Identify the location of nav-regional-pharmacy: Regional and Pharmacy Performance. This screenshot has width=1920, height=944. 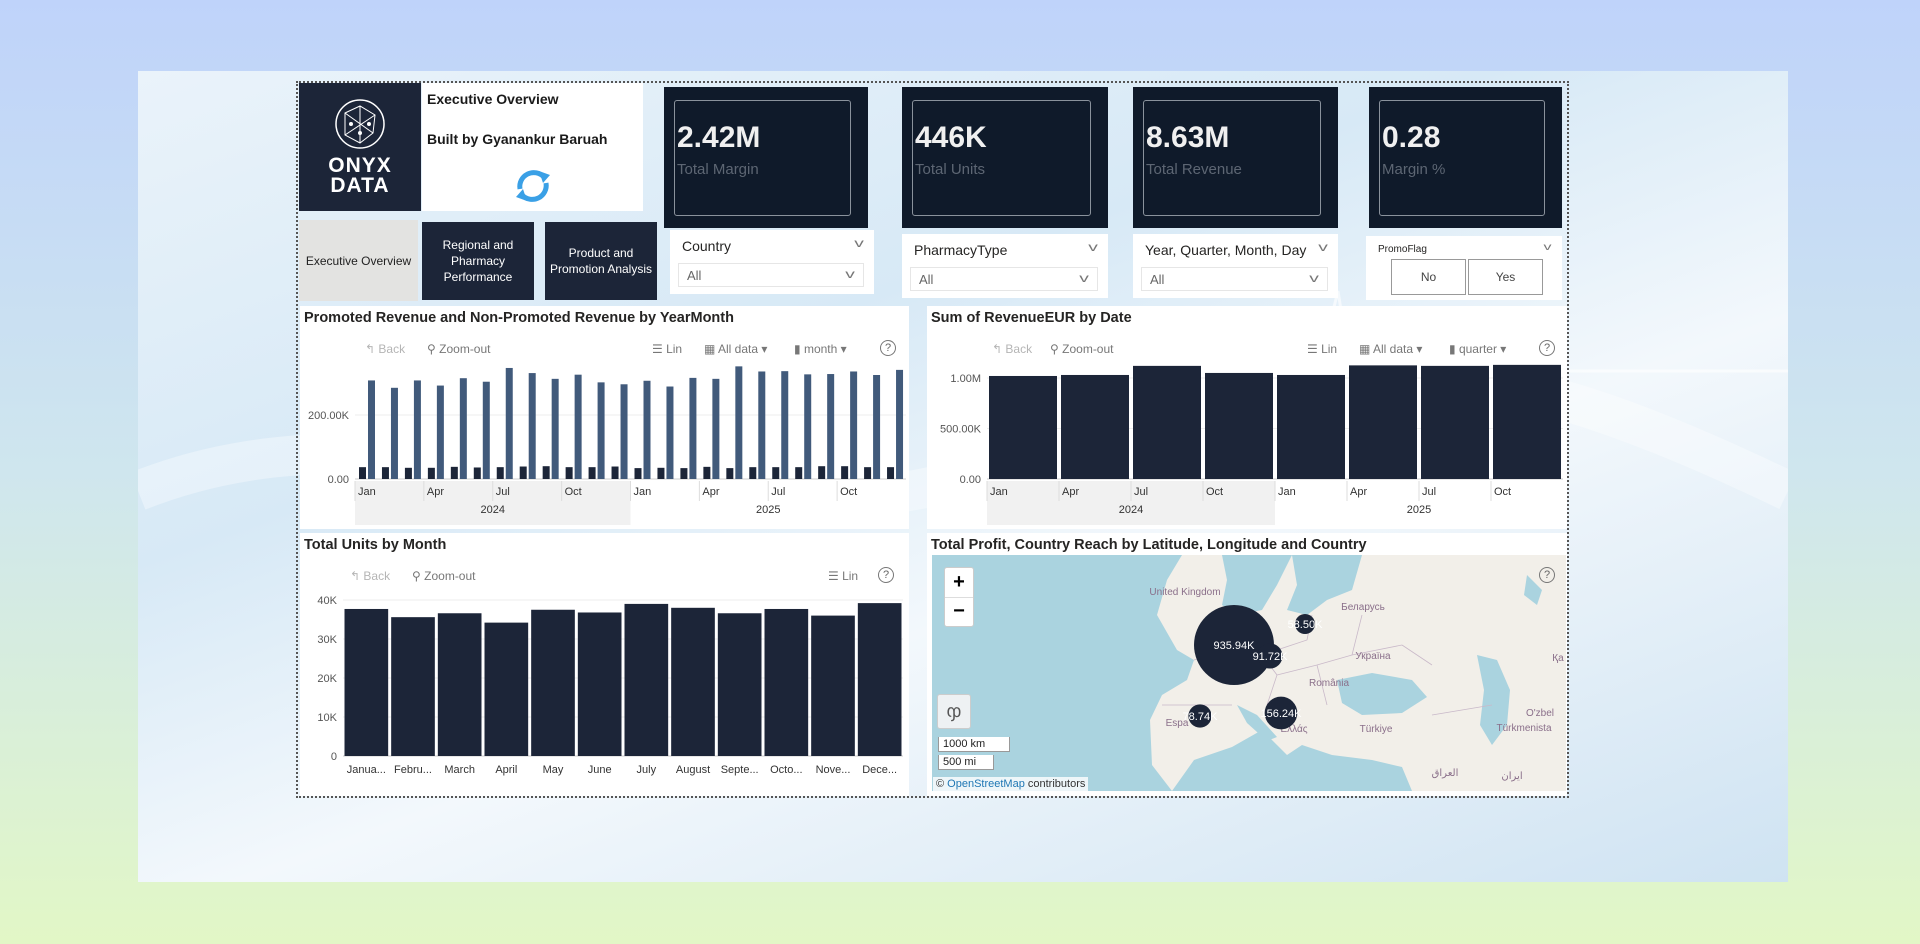
(478, 261).